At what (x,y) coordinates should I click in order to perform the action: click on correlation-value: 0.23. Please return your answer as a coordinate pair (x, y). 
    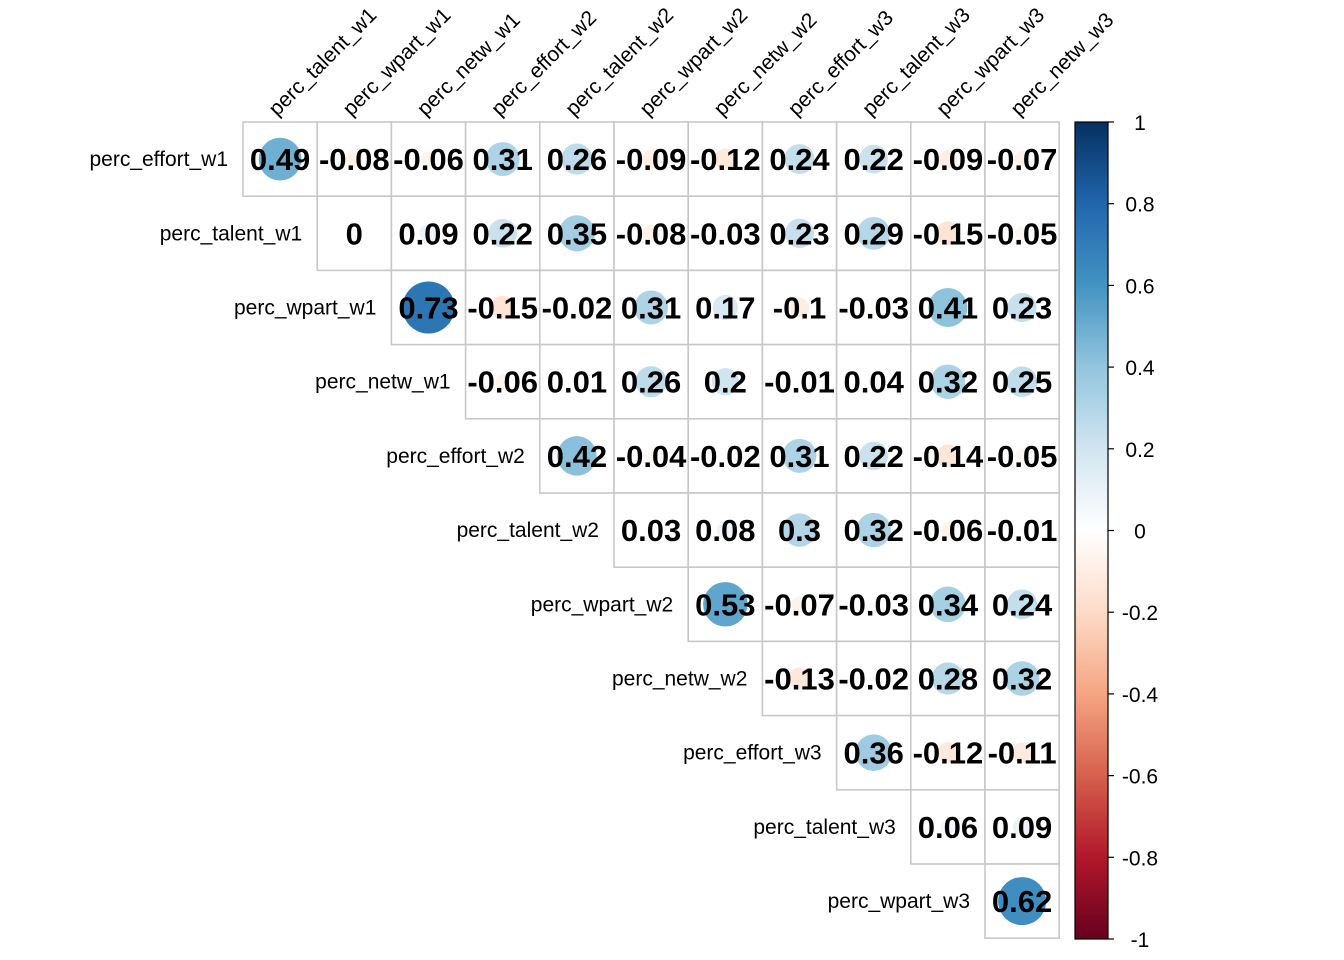
    Looking at the image, I should click on (1022, 308).